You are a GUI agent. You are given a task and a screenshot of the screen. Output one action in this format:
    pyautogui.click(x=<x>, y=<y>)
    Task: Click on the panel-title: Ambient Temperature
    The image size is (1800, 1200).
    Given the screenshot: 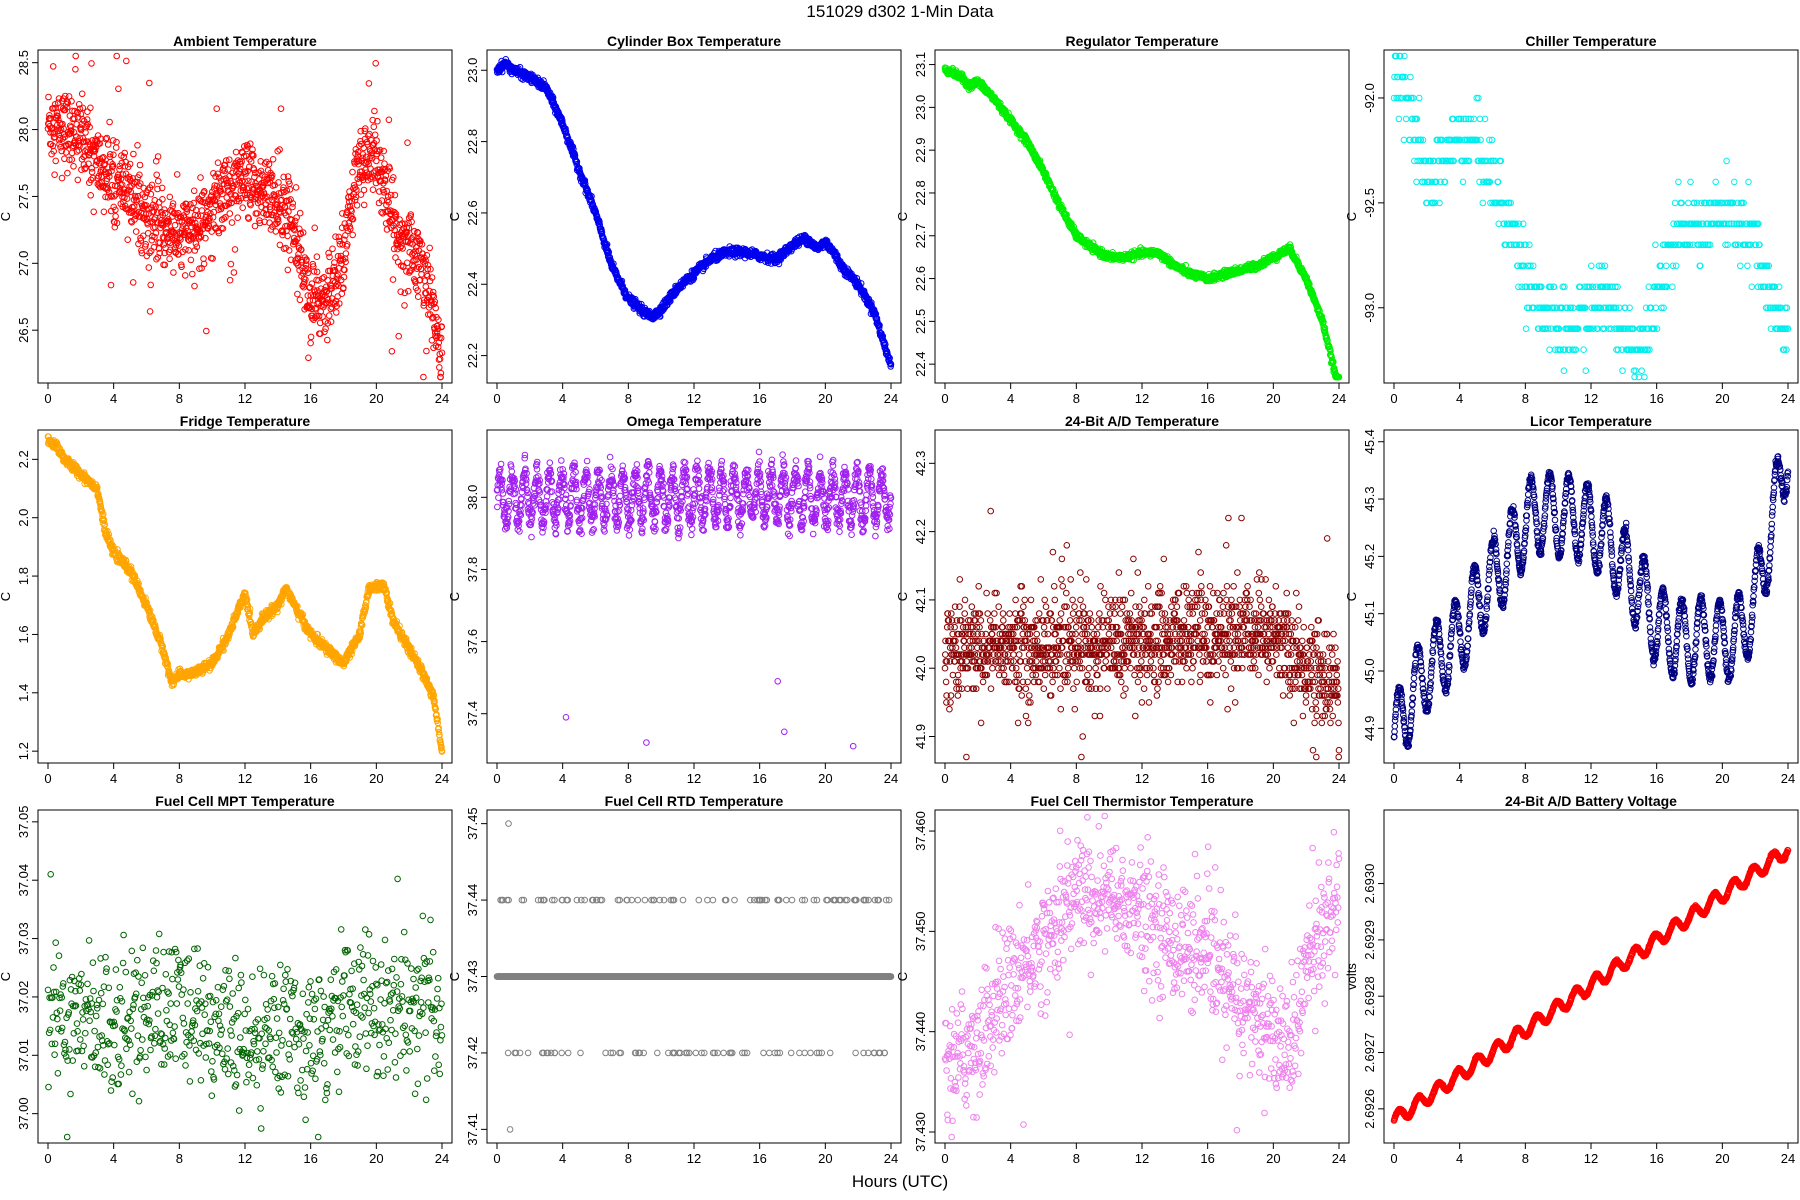 What is the action you would take?
    pyautogui.click(x=245, y=41)
    